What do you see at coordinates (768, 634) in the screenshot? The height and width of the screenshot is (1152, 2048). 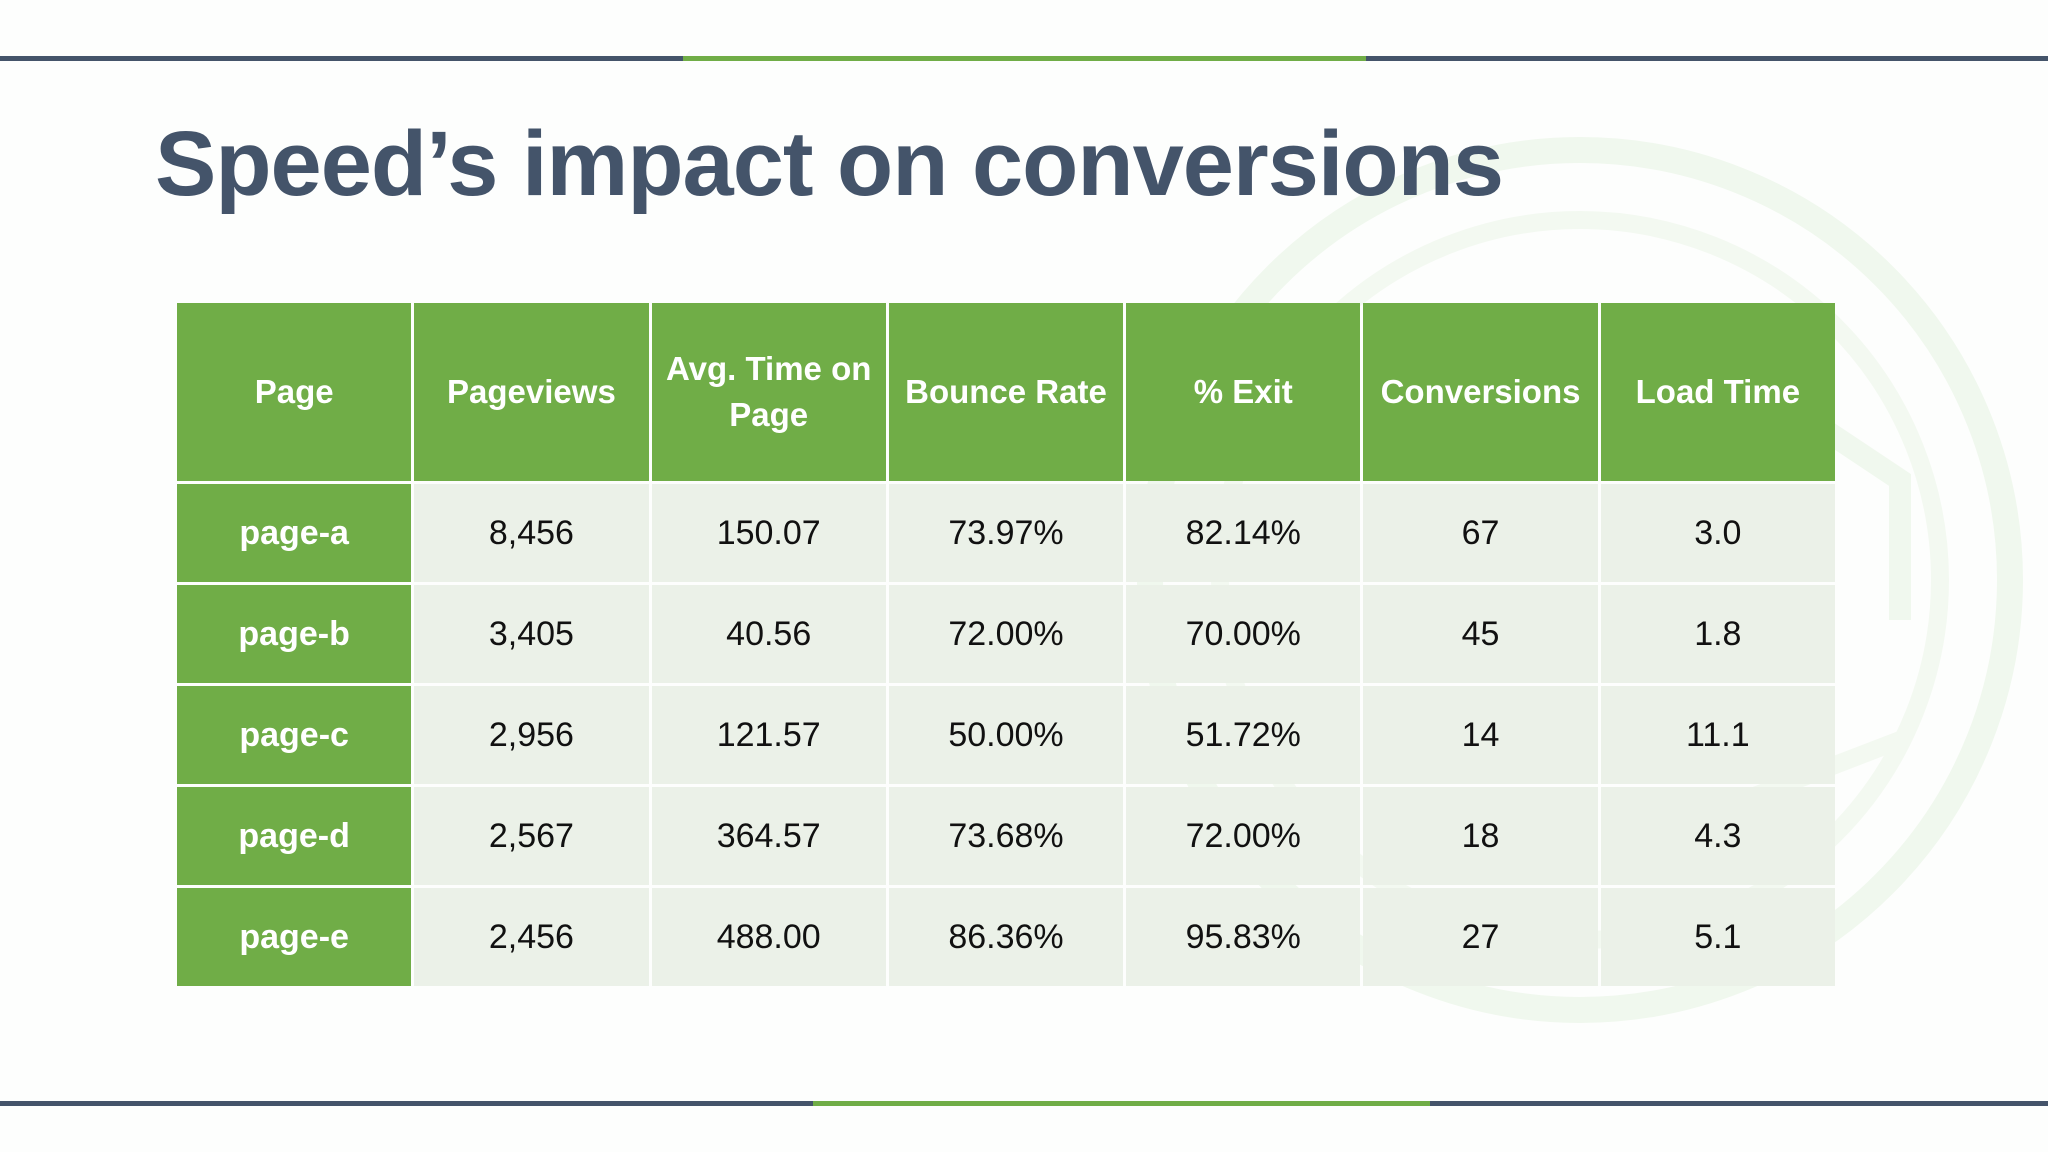 I see `avg-time-cell: 40.56` at bounding box center [768, 634].